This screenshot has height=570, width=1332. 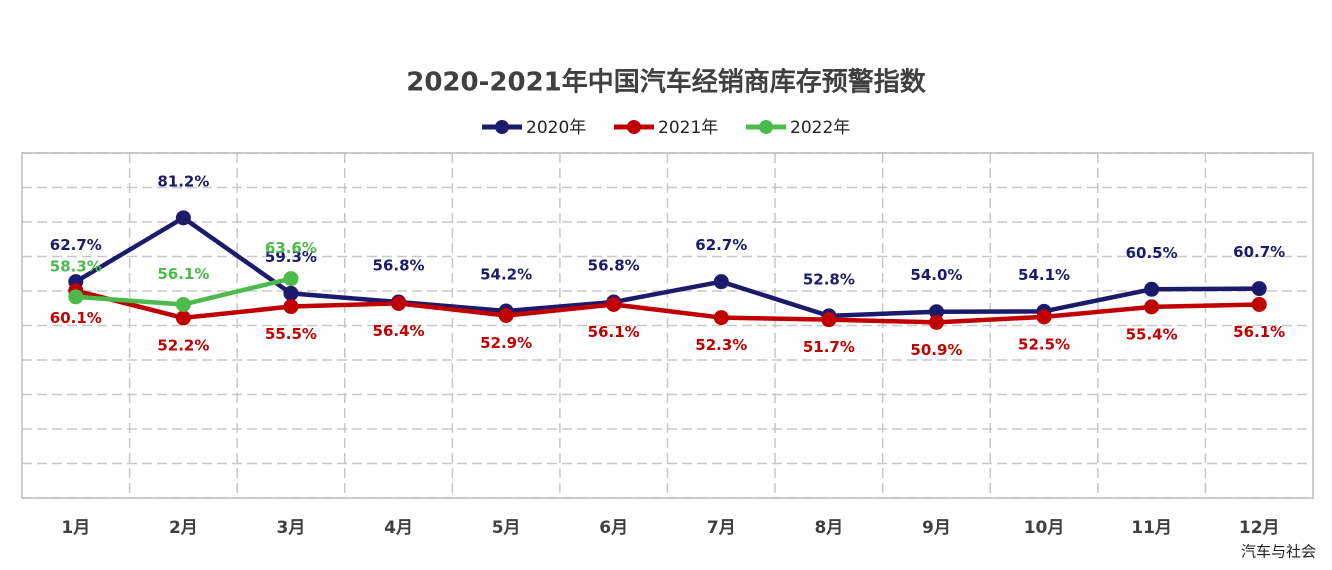 What do you see at coordinates (291, 248) in the screenshot?
I see `data-label: 63.6%` at bounding box center [291, 248].